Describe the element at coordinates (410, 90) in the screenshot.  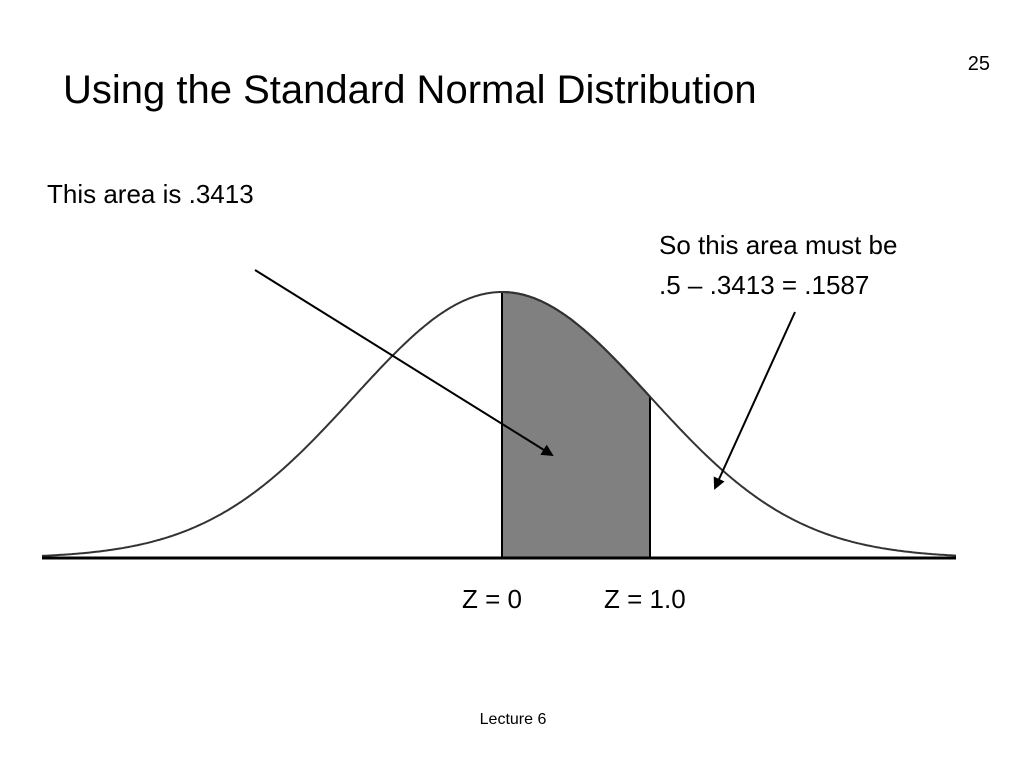
I see `slide-title: Using the Standard Normal Distribution` at that location.